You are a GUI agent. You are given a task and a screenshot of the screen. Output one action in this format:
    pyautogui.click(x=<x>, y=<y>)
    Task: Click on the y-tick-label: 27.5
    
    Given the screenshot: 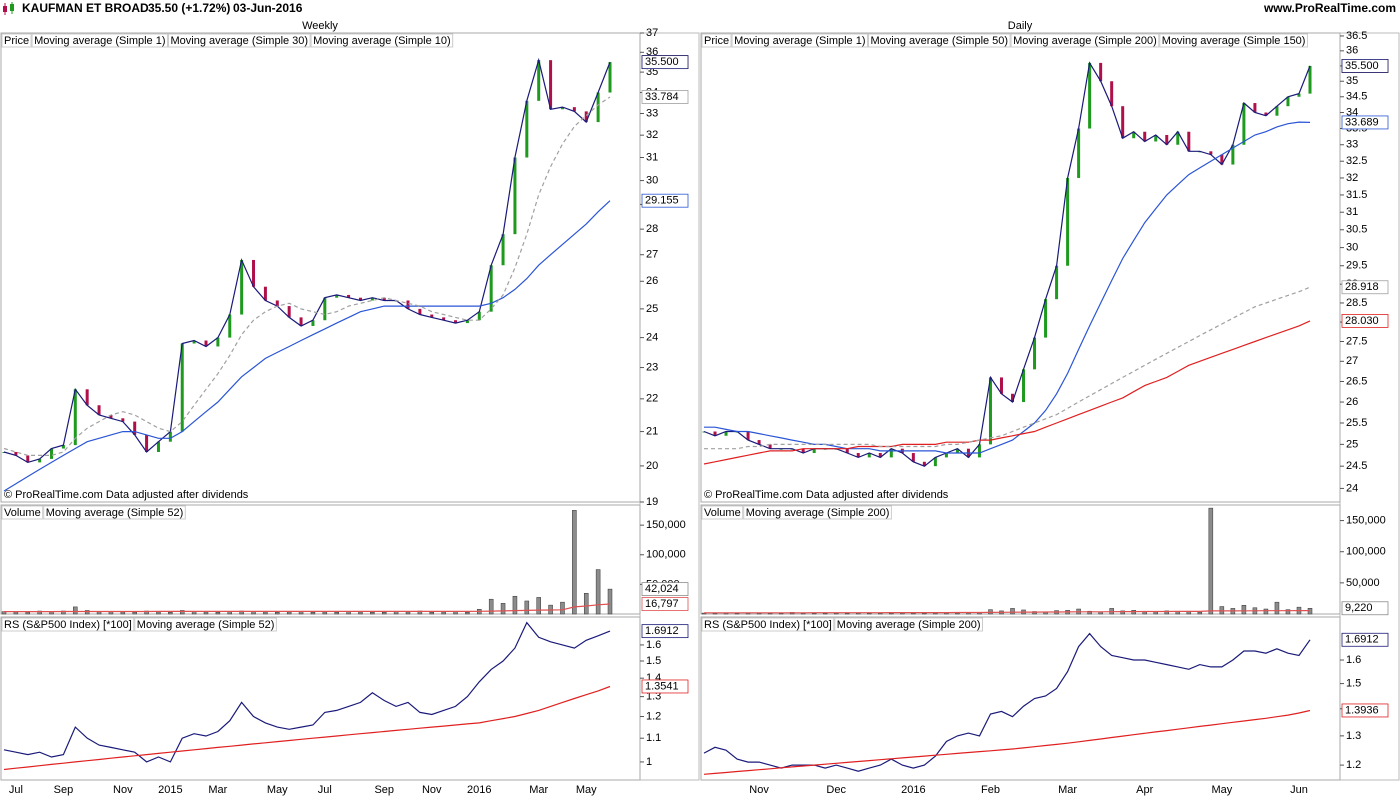 What is the action you would take?
    pyautogui.click(x=1356, y=341)
    